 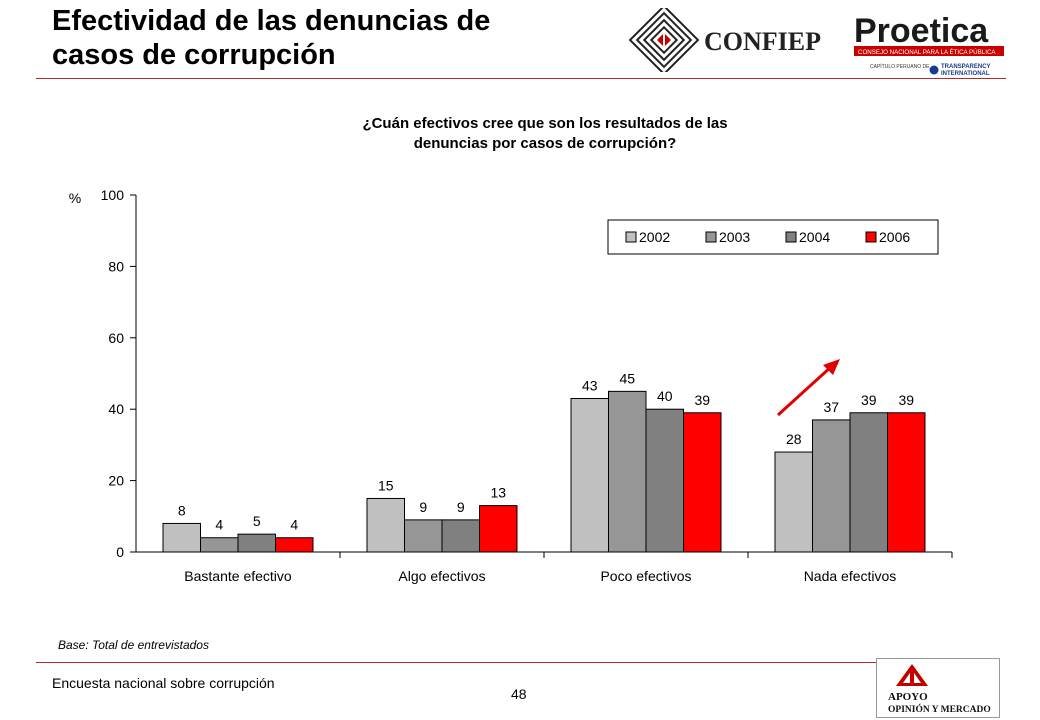 What do you see at coordinates (182, 510) in the screenshot?
I see `bar-value-label: 8` at bounding box center [182, 510].